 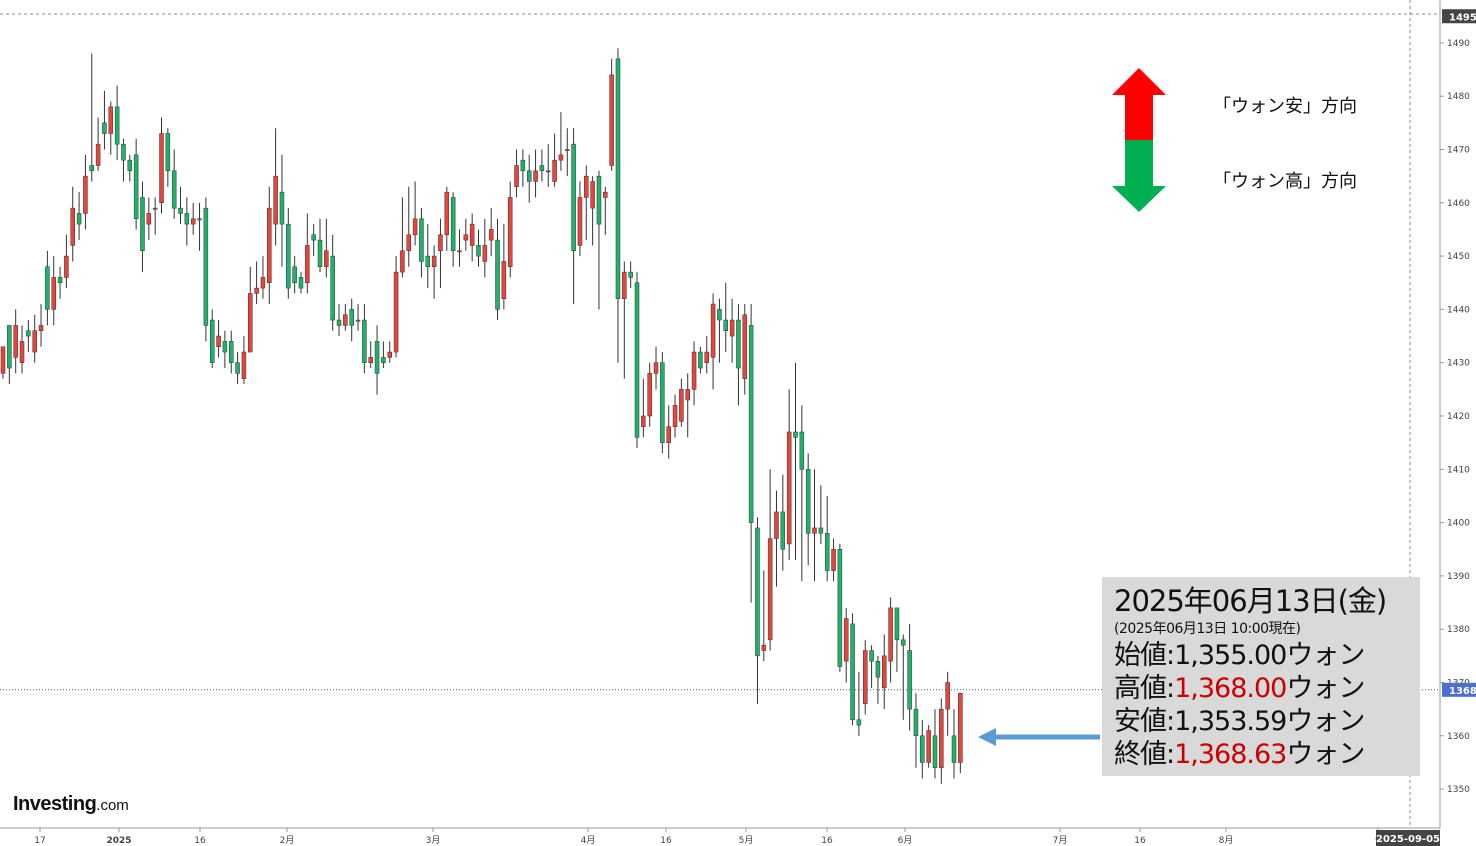 I want to click on x-tick-label: 3月, so click(x=433, y=840).